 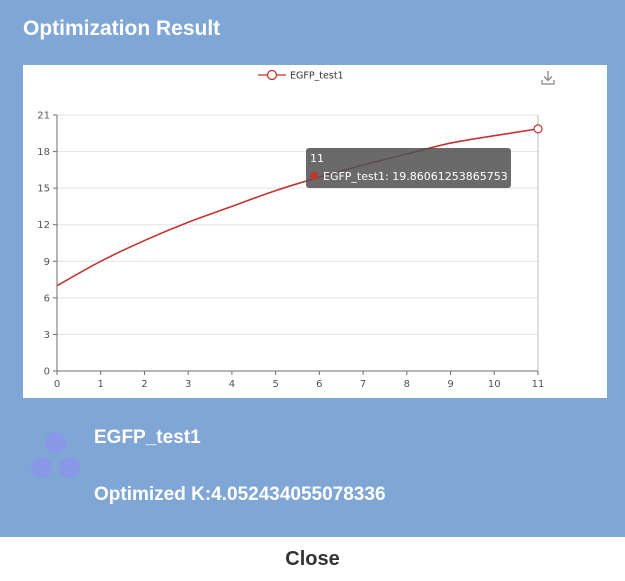 I want to click on x-tick-label: 11, so click(x=538, y=384).